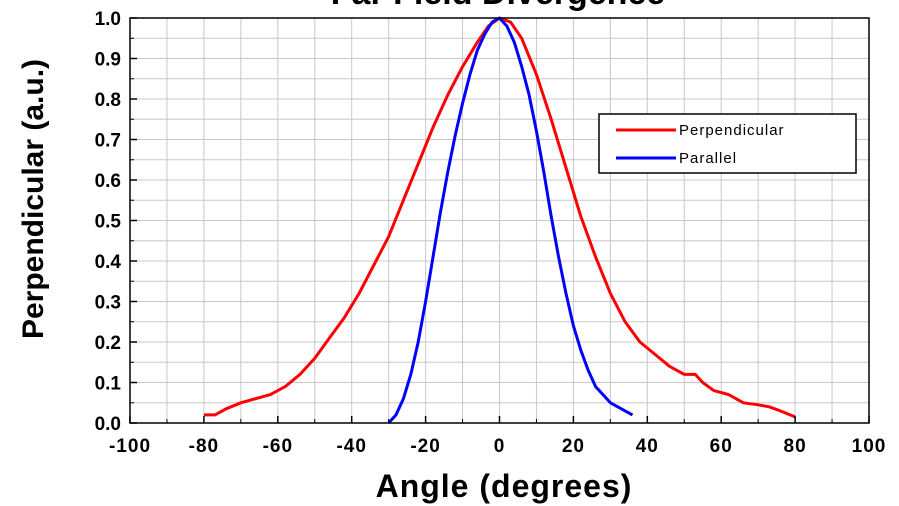 Image resolution: width=899 pixels, height=506 pixels. I want to click on x-tick-label: -60, so click(278, 446).